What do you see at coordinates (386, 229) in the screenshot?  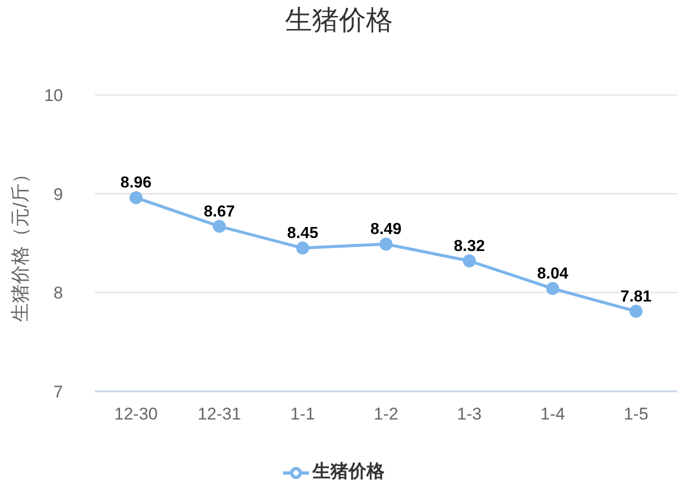 I see `data-label: 8.49` at bounding box center [386, 229].